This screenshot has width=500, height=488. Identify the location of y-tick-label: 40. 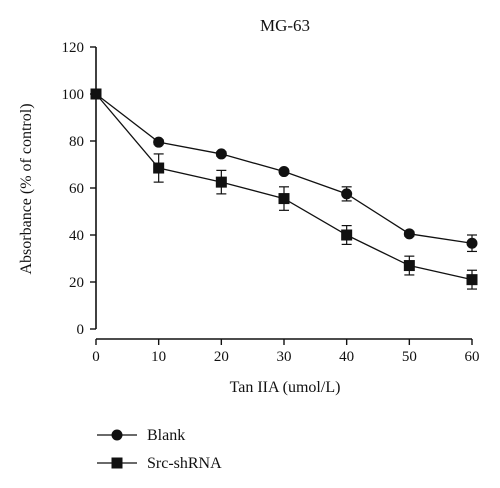
(76, 236).